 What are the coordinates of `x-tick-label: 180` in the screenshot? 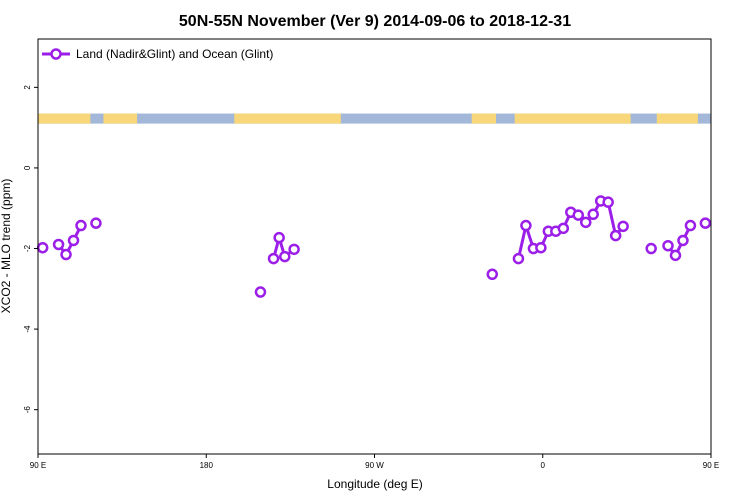 It's located at (207, 465).